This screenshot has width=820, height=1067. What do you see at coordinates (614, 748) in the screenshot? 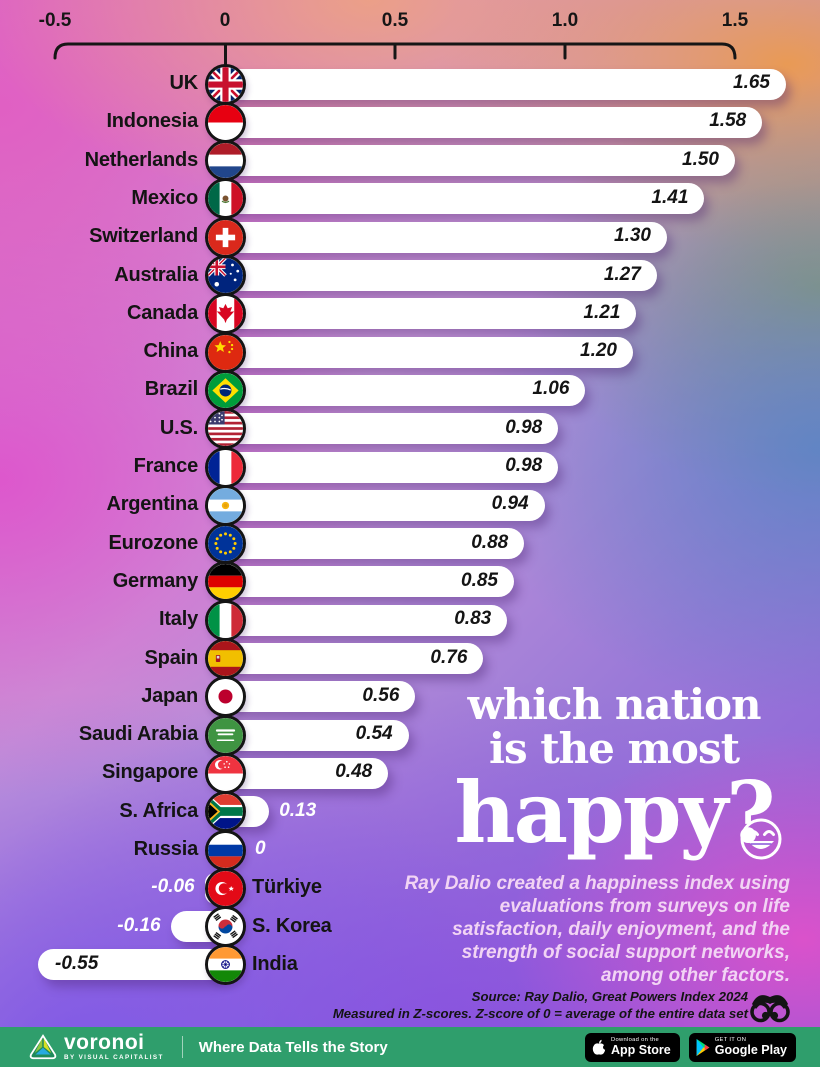
I see `title-line-2: is the most` at bounding box center [614, 748].